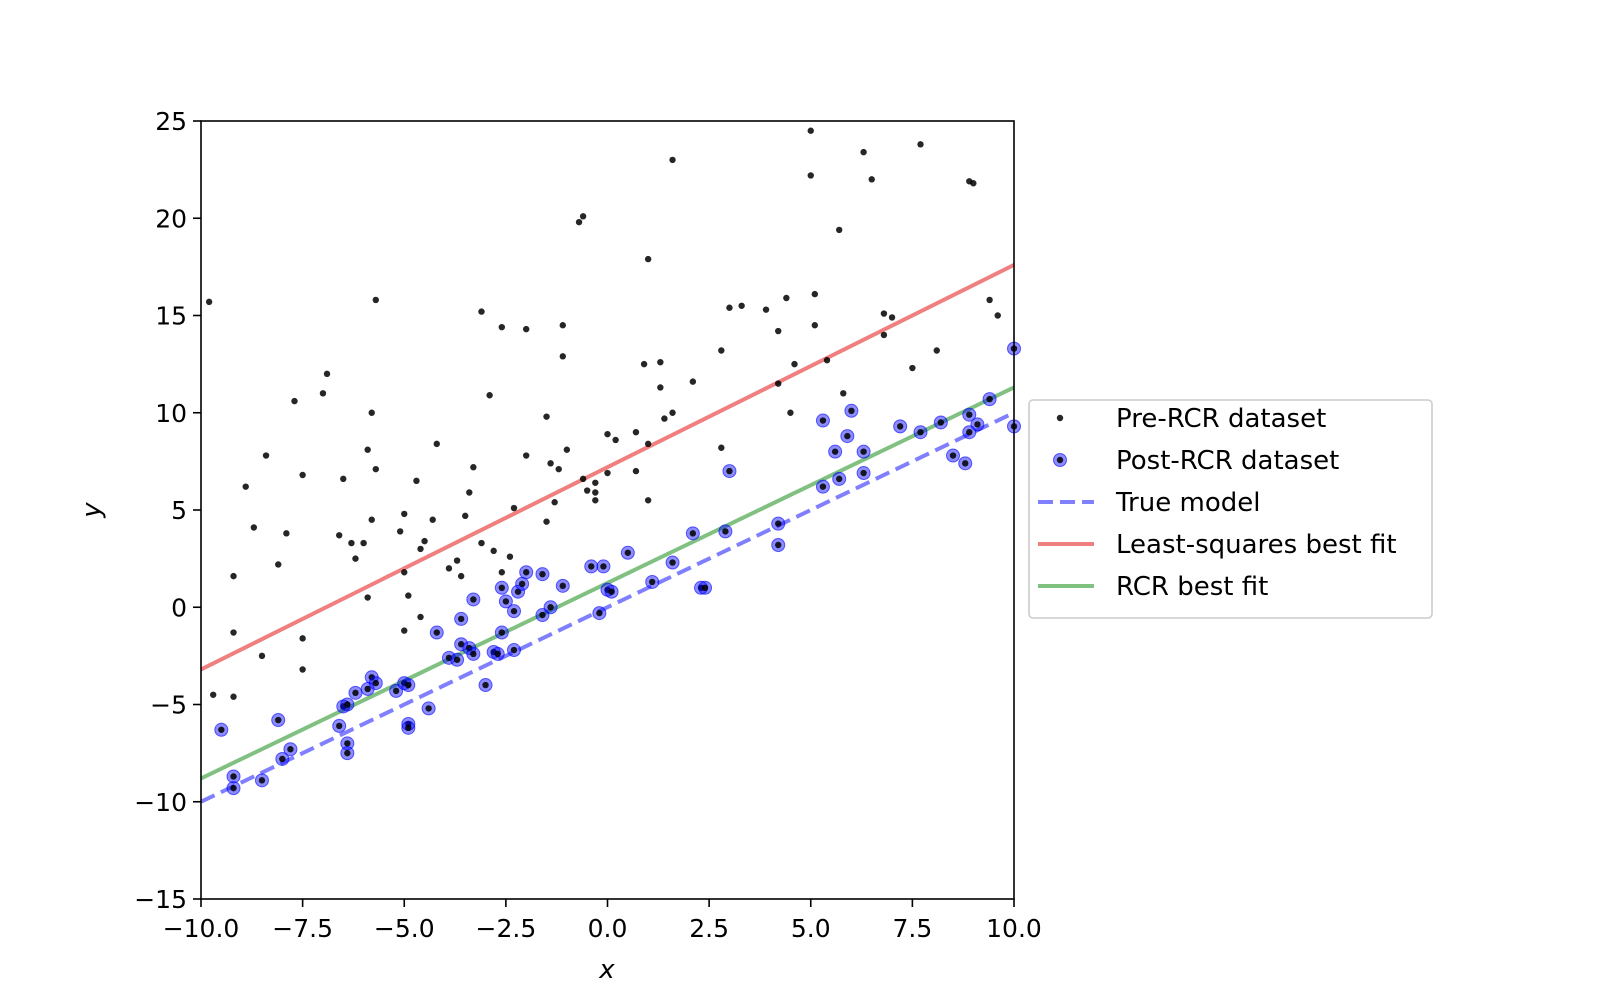 This screenshot has height=1000, width=1600. Describe the element at coordinates (1256, 545) in the screenshot. I see `legend-label: Least-squares best fit` at that location.